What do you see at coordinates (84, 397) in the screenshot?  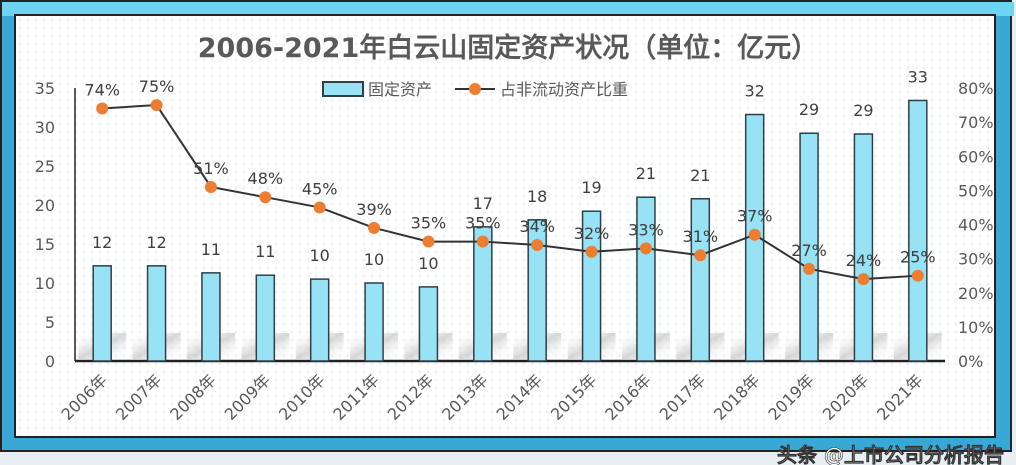 I see `x-tick-label: 2006年` at bounding box center [84, 397].